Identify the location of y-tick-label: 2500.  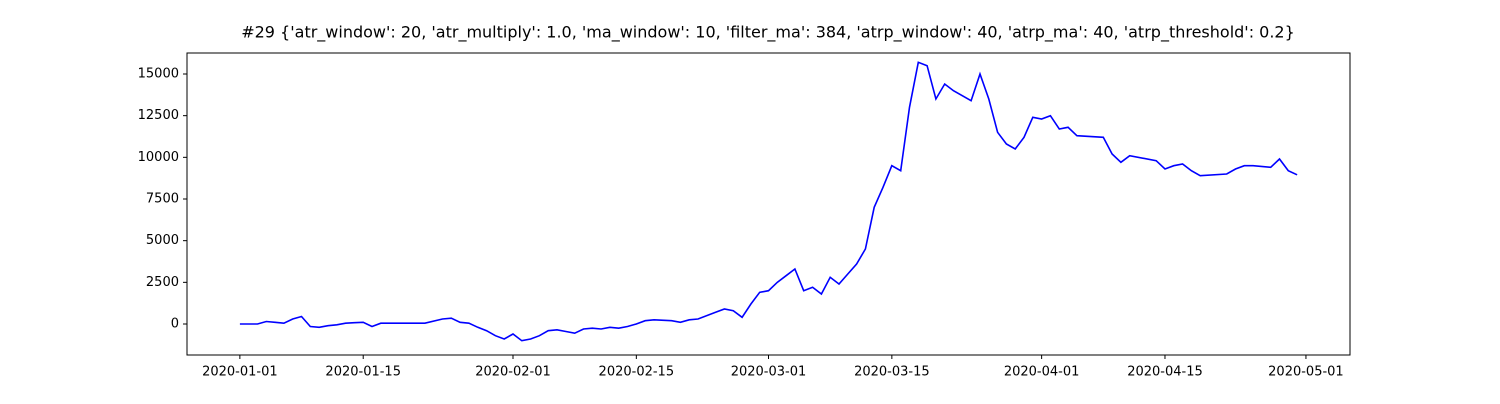
(162, 282).